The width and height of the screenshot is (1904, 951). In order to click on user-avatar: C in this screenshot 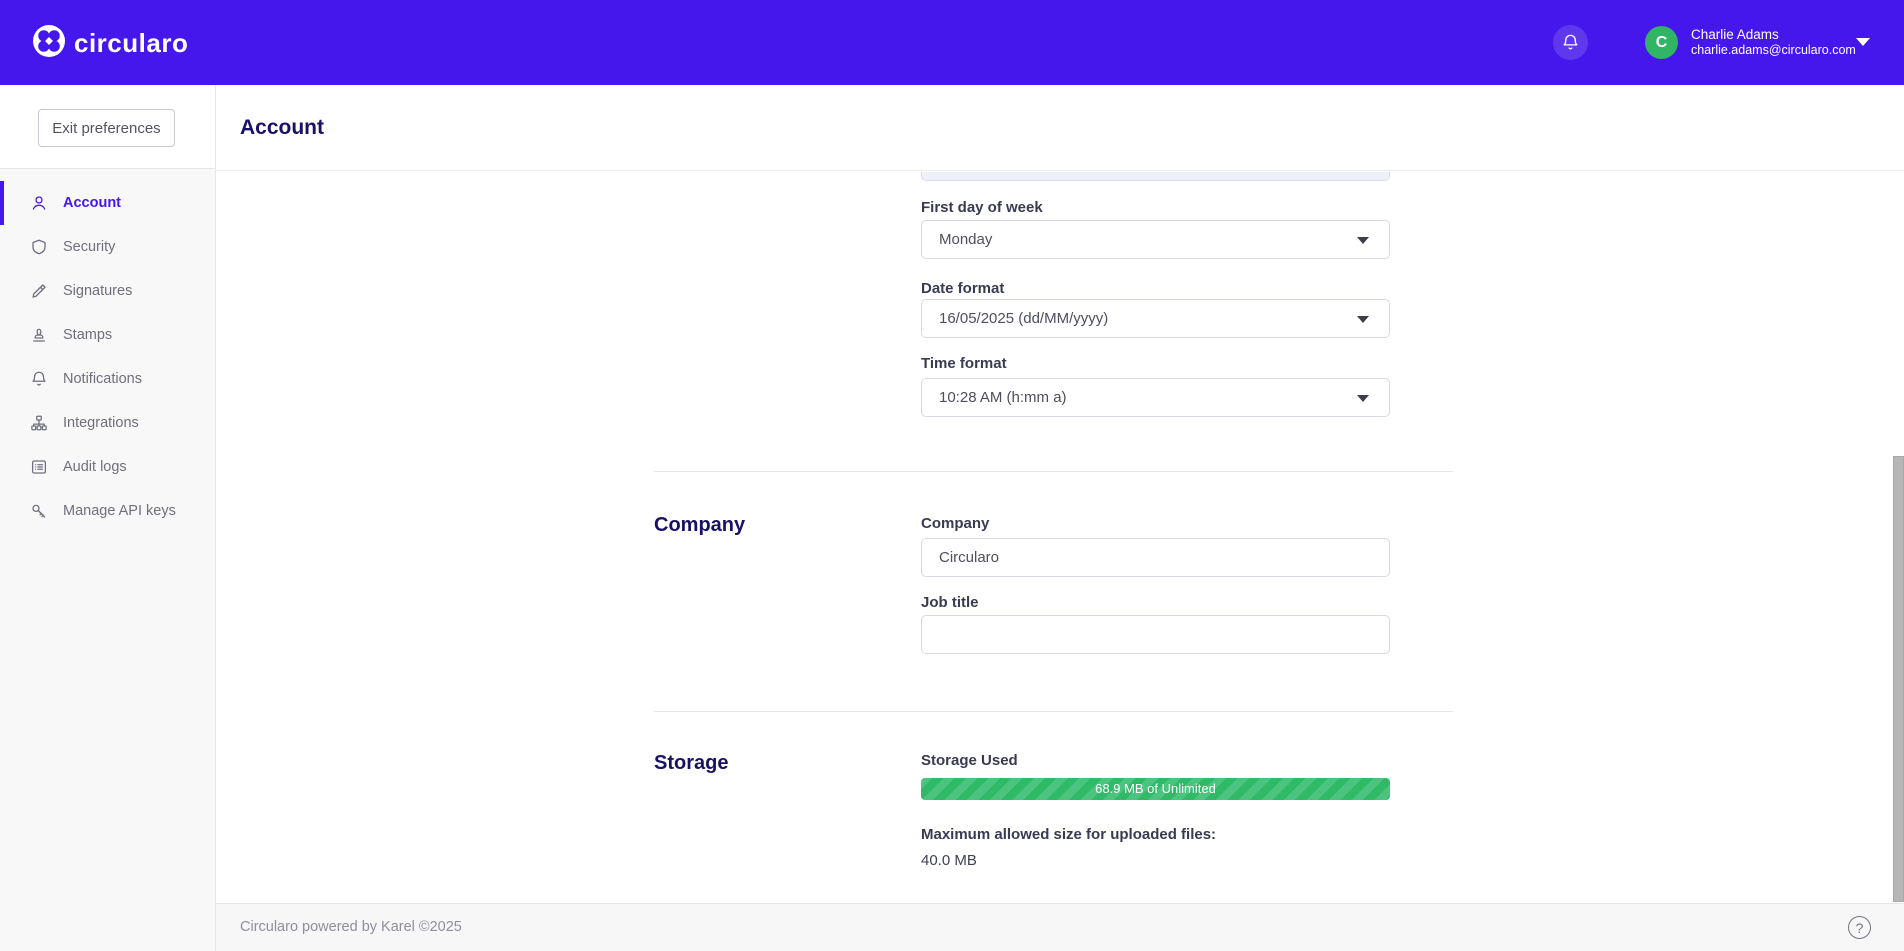, I will do `click(1661, 42)`.